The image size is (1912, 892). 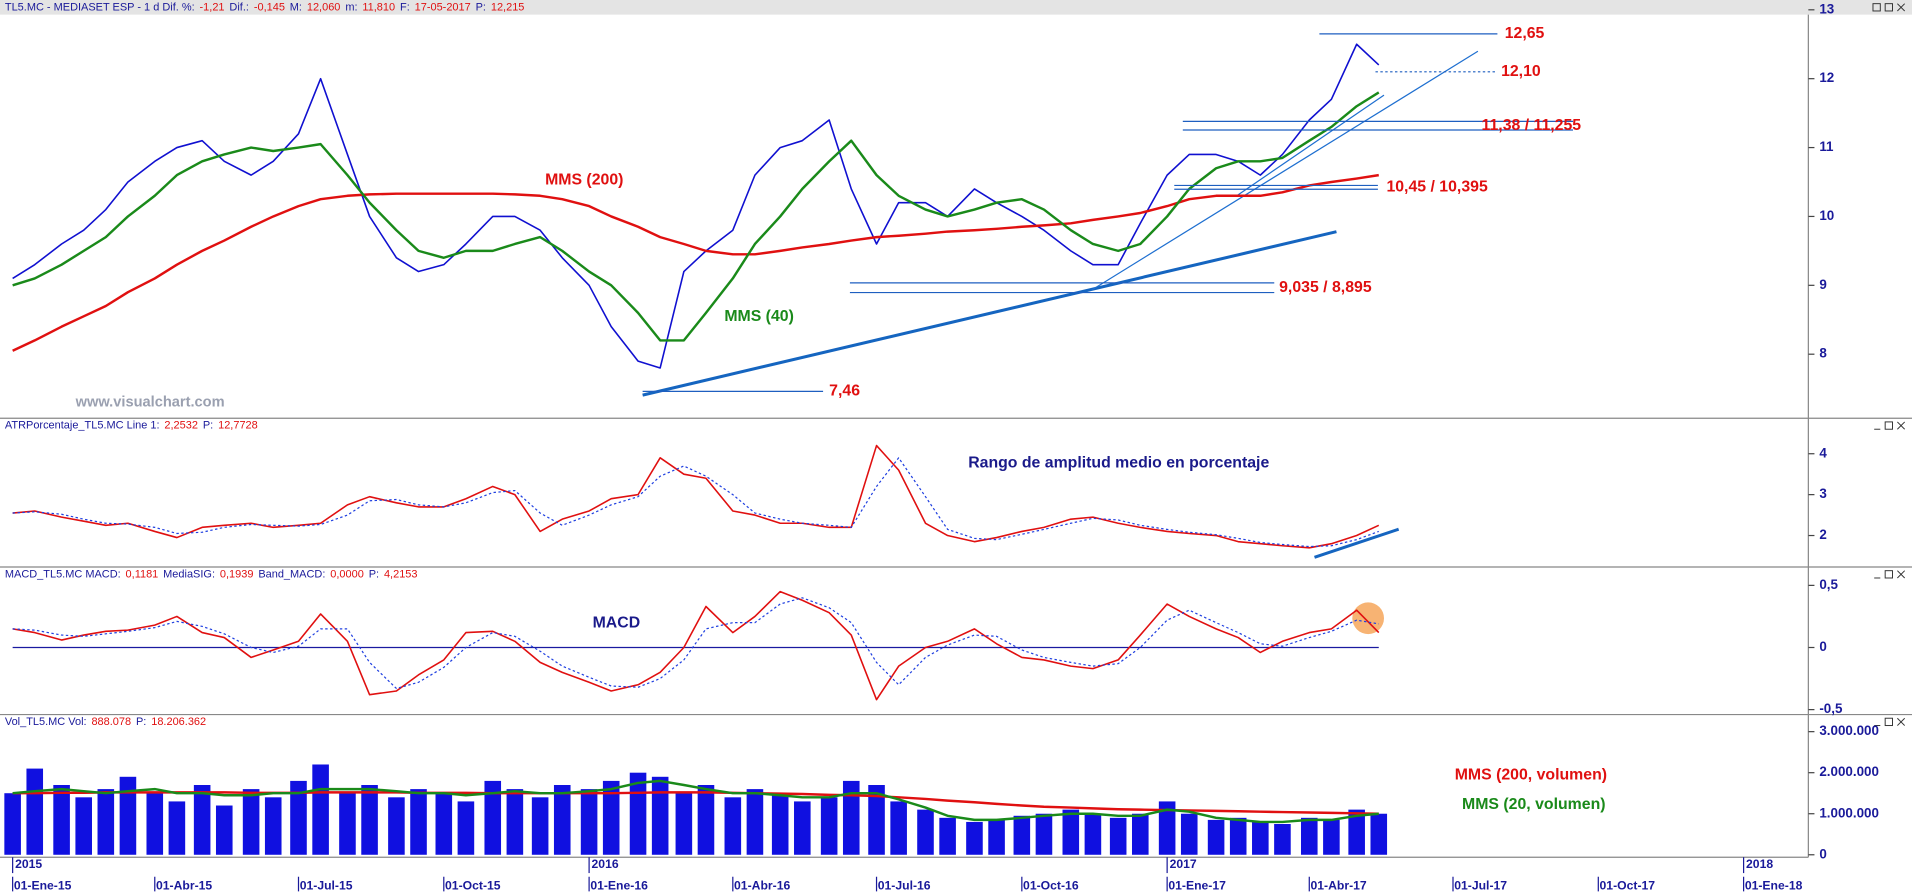 What do you see at coordinates (184, 885) in the screenshot?
I see `x-tick-label: 01-Abr-15` at bounding box center [184, 885].